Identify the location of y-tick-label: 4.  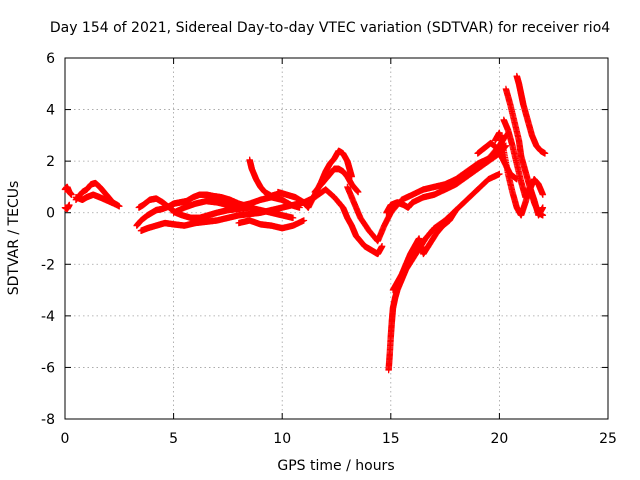
(50, 111).